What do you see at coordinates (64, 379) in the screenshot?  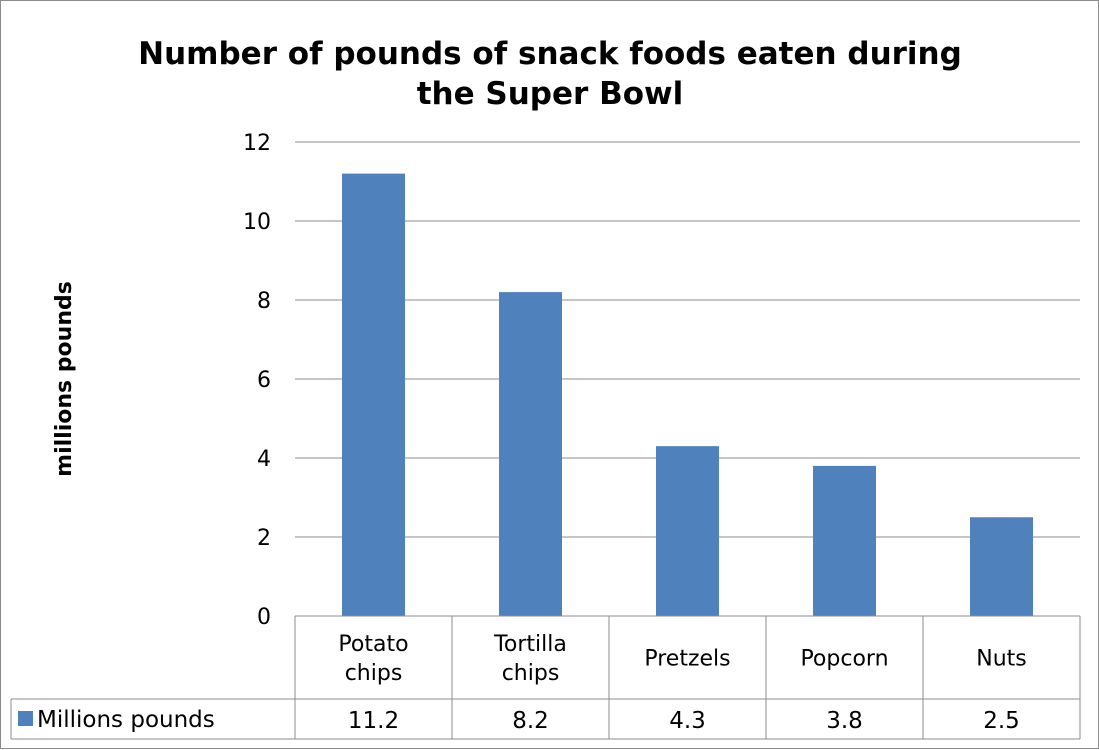 I see `y-axis-title: millions pounds` at bounding box center [64, 379].